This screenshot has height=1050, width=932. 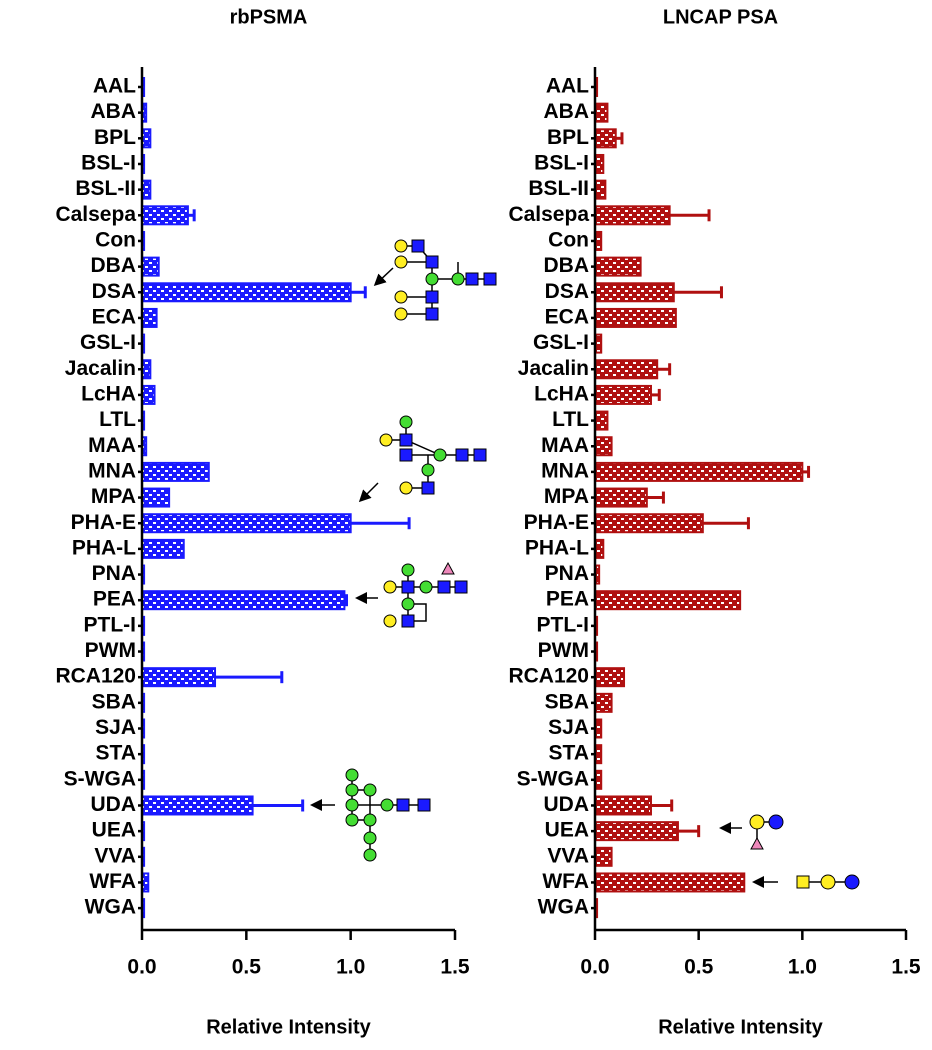 I want to click on y-tick-label: PTL-I, so click(x=563, y=624).